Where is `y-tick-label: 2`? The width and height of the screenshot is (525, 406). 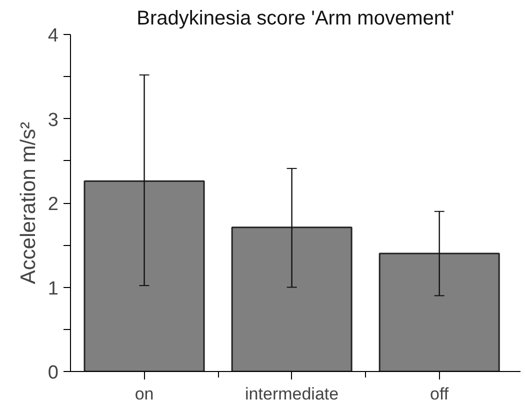 y-tick-label: 2 is located at coordinates (53, 204).